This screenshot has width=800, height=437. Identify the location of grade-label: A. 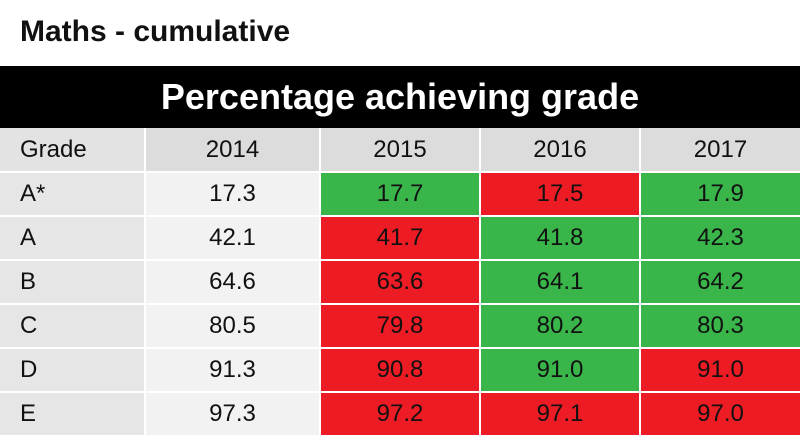
(73, 238).